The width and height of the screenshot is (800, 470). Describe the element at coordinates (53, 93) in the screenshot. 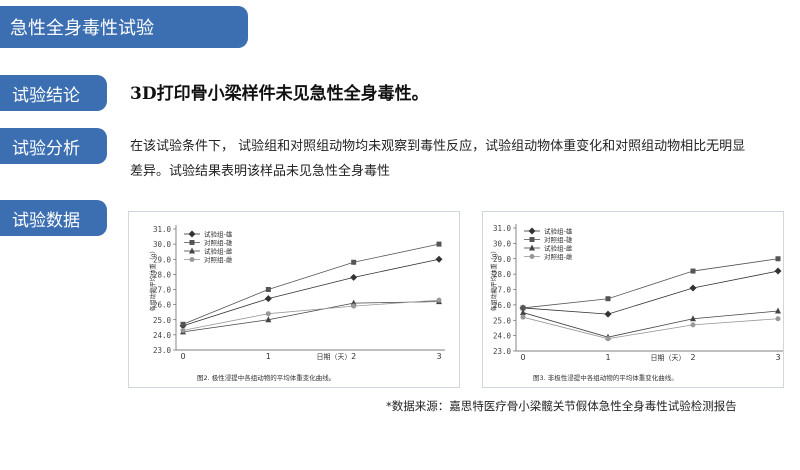

I see `section-label-conclusion: 试验结论` at that location.